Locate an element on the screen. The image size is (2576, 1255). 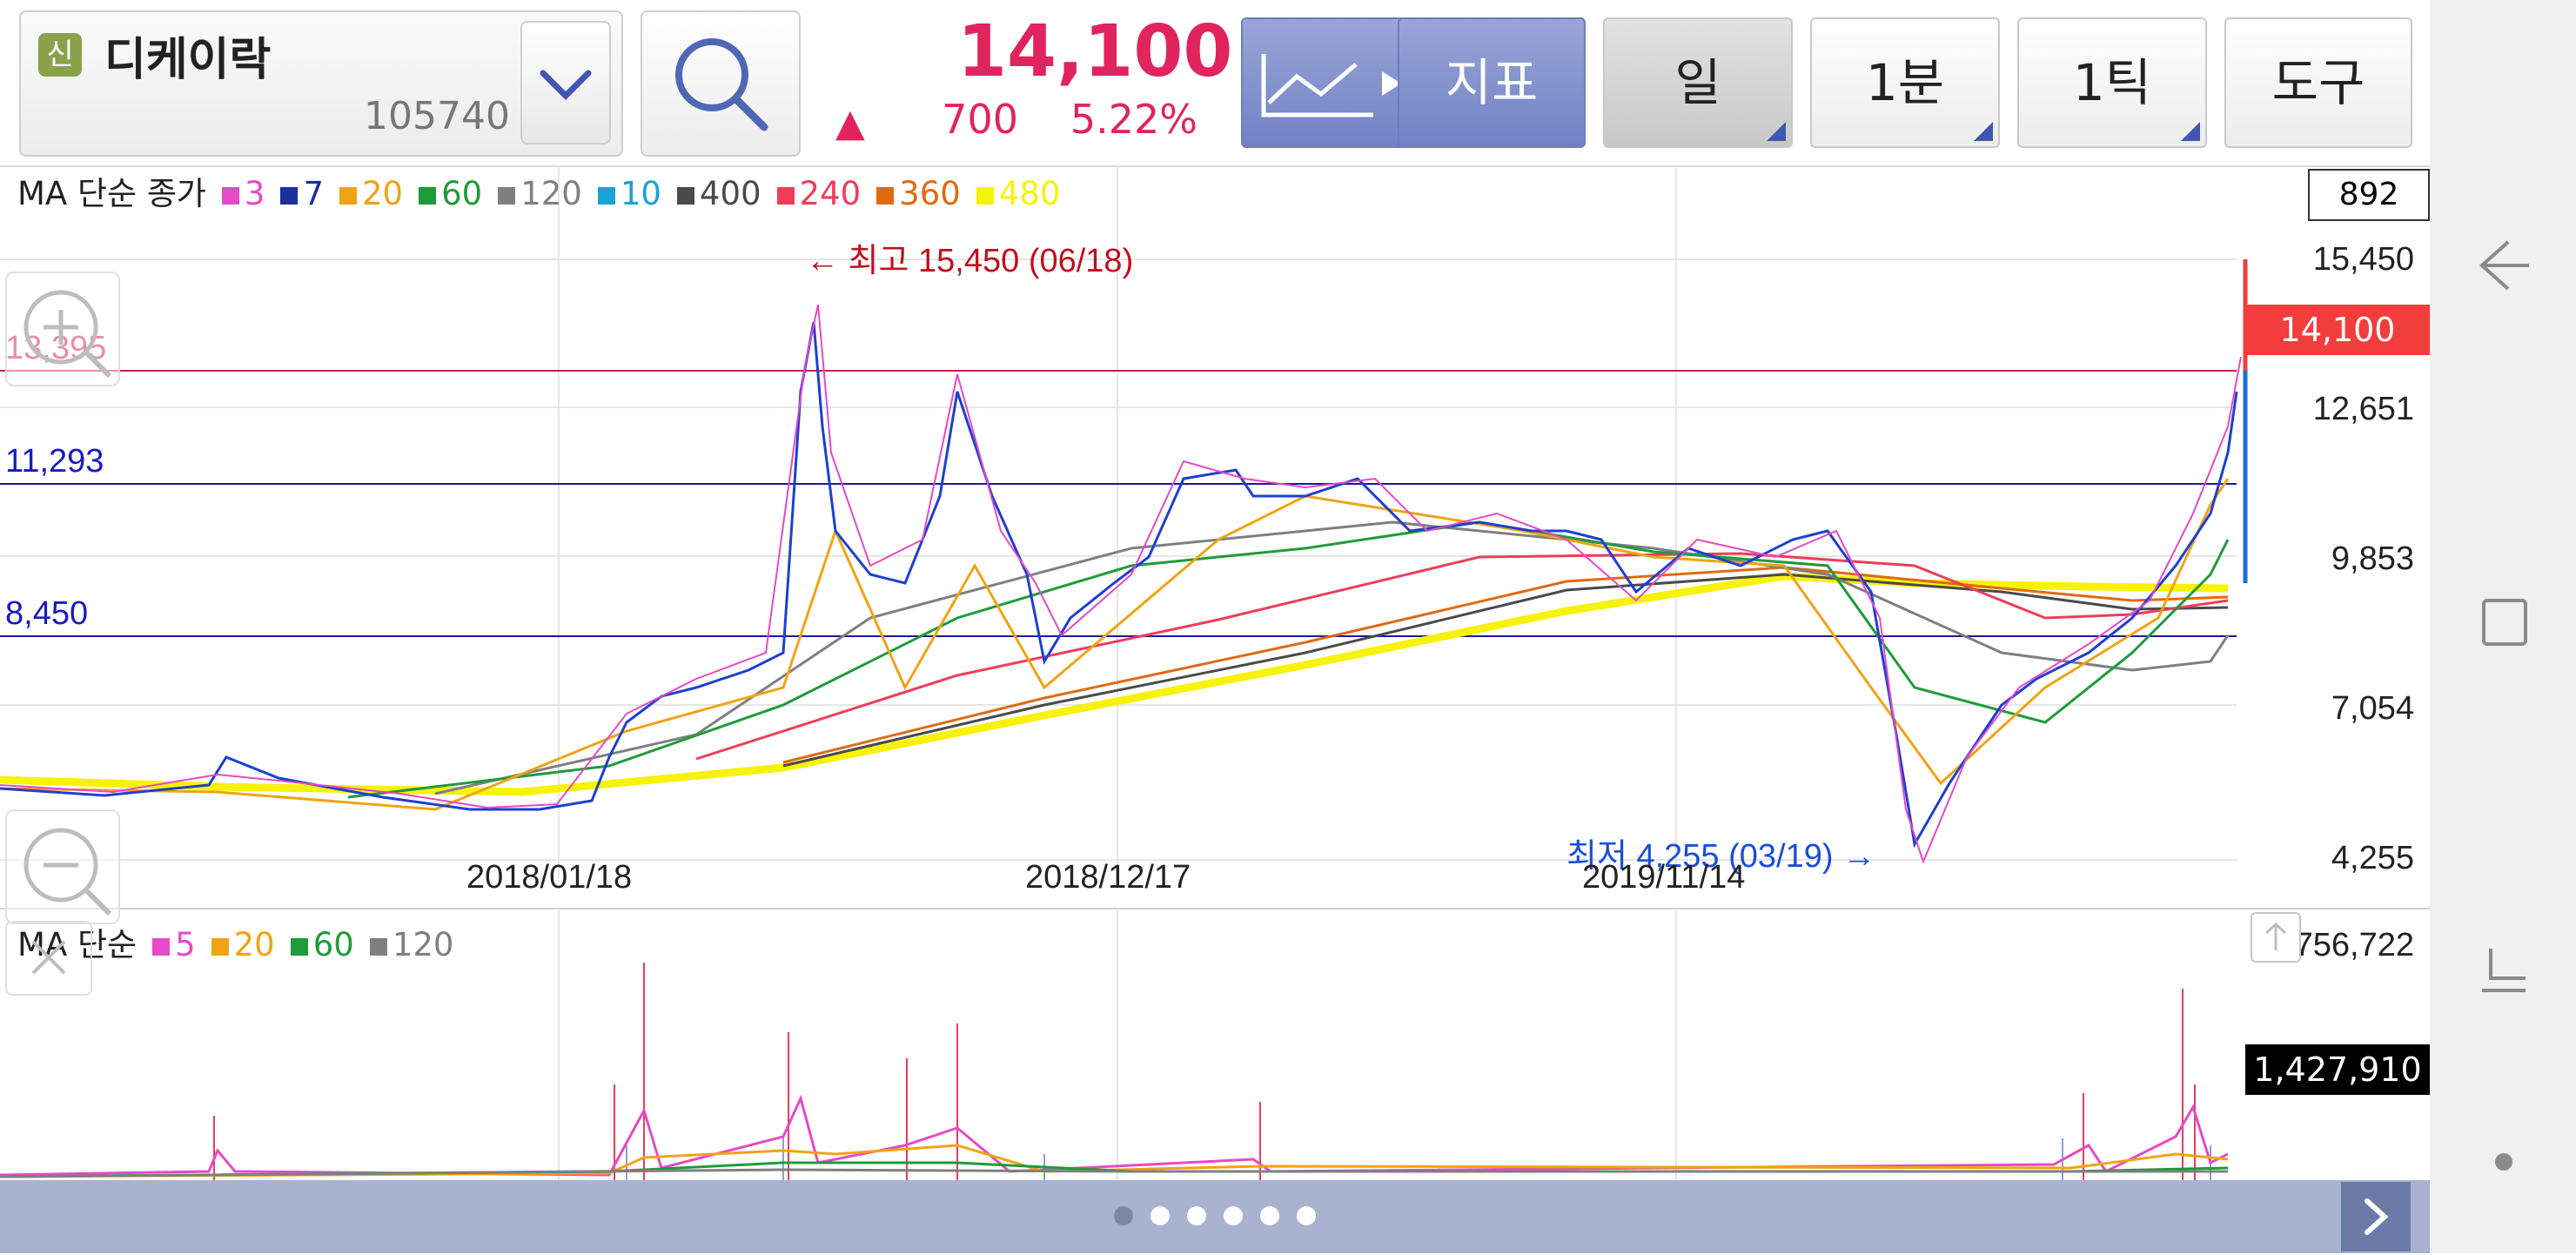
price-axis-label-5: 4,255 is located at coordinates (2372, 858).